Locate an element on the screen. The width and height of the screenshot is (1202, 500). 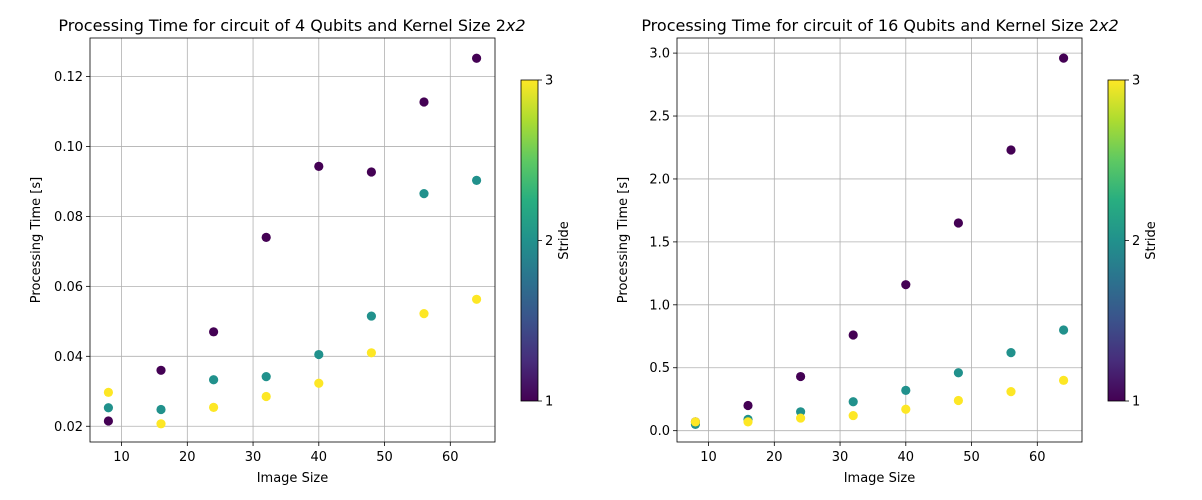
y-tick-label: 3.0 is located at coordinates (659, 54).